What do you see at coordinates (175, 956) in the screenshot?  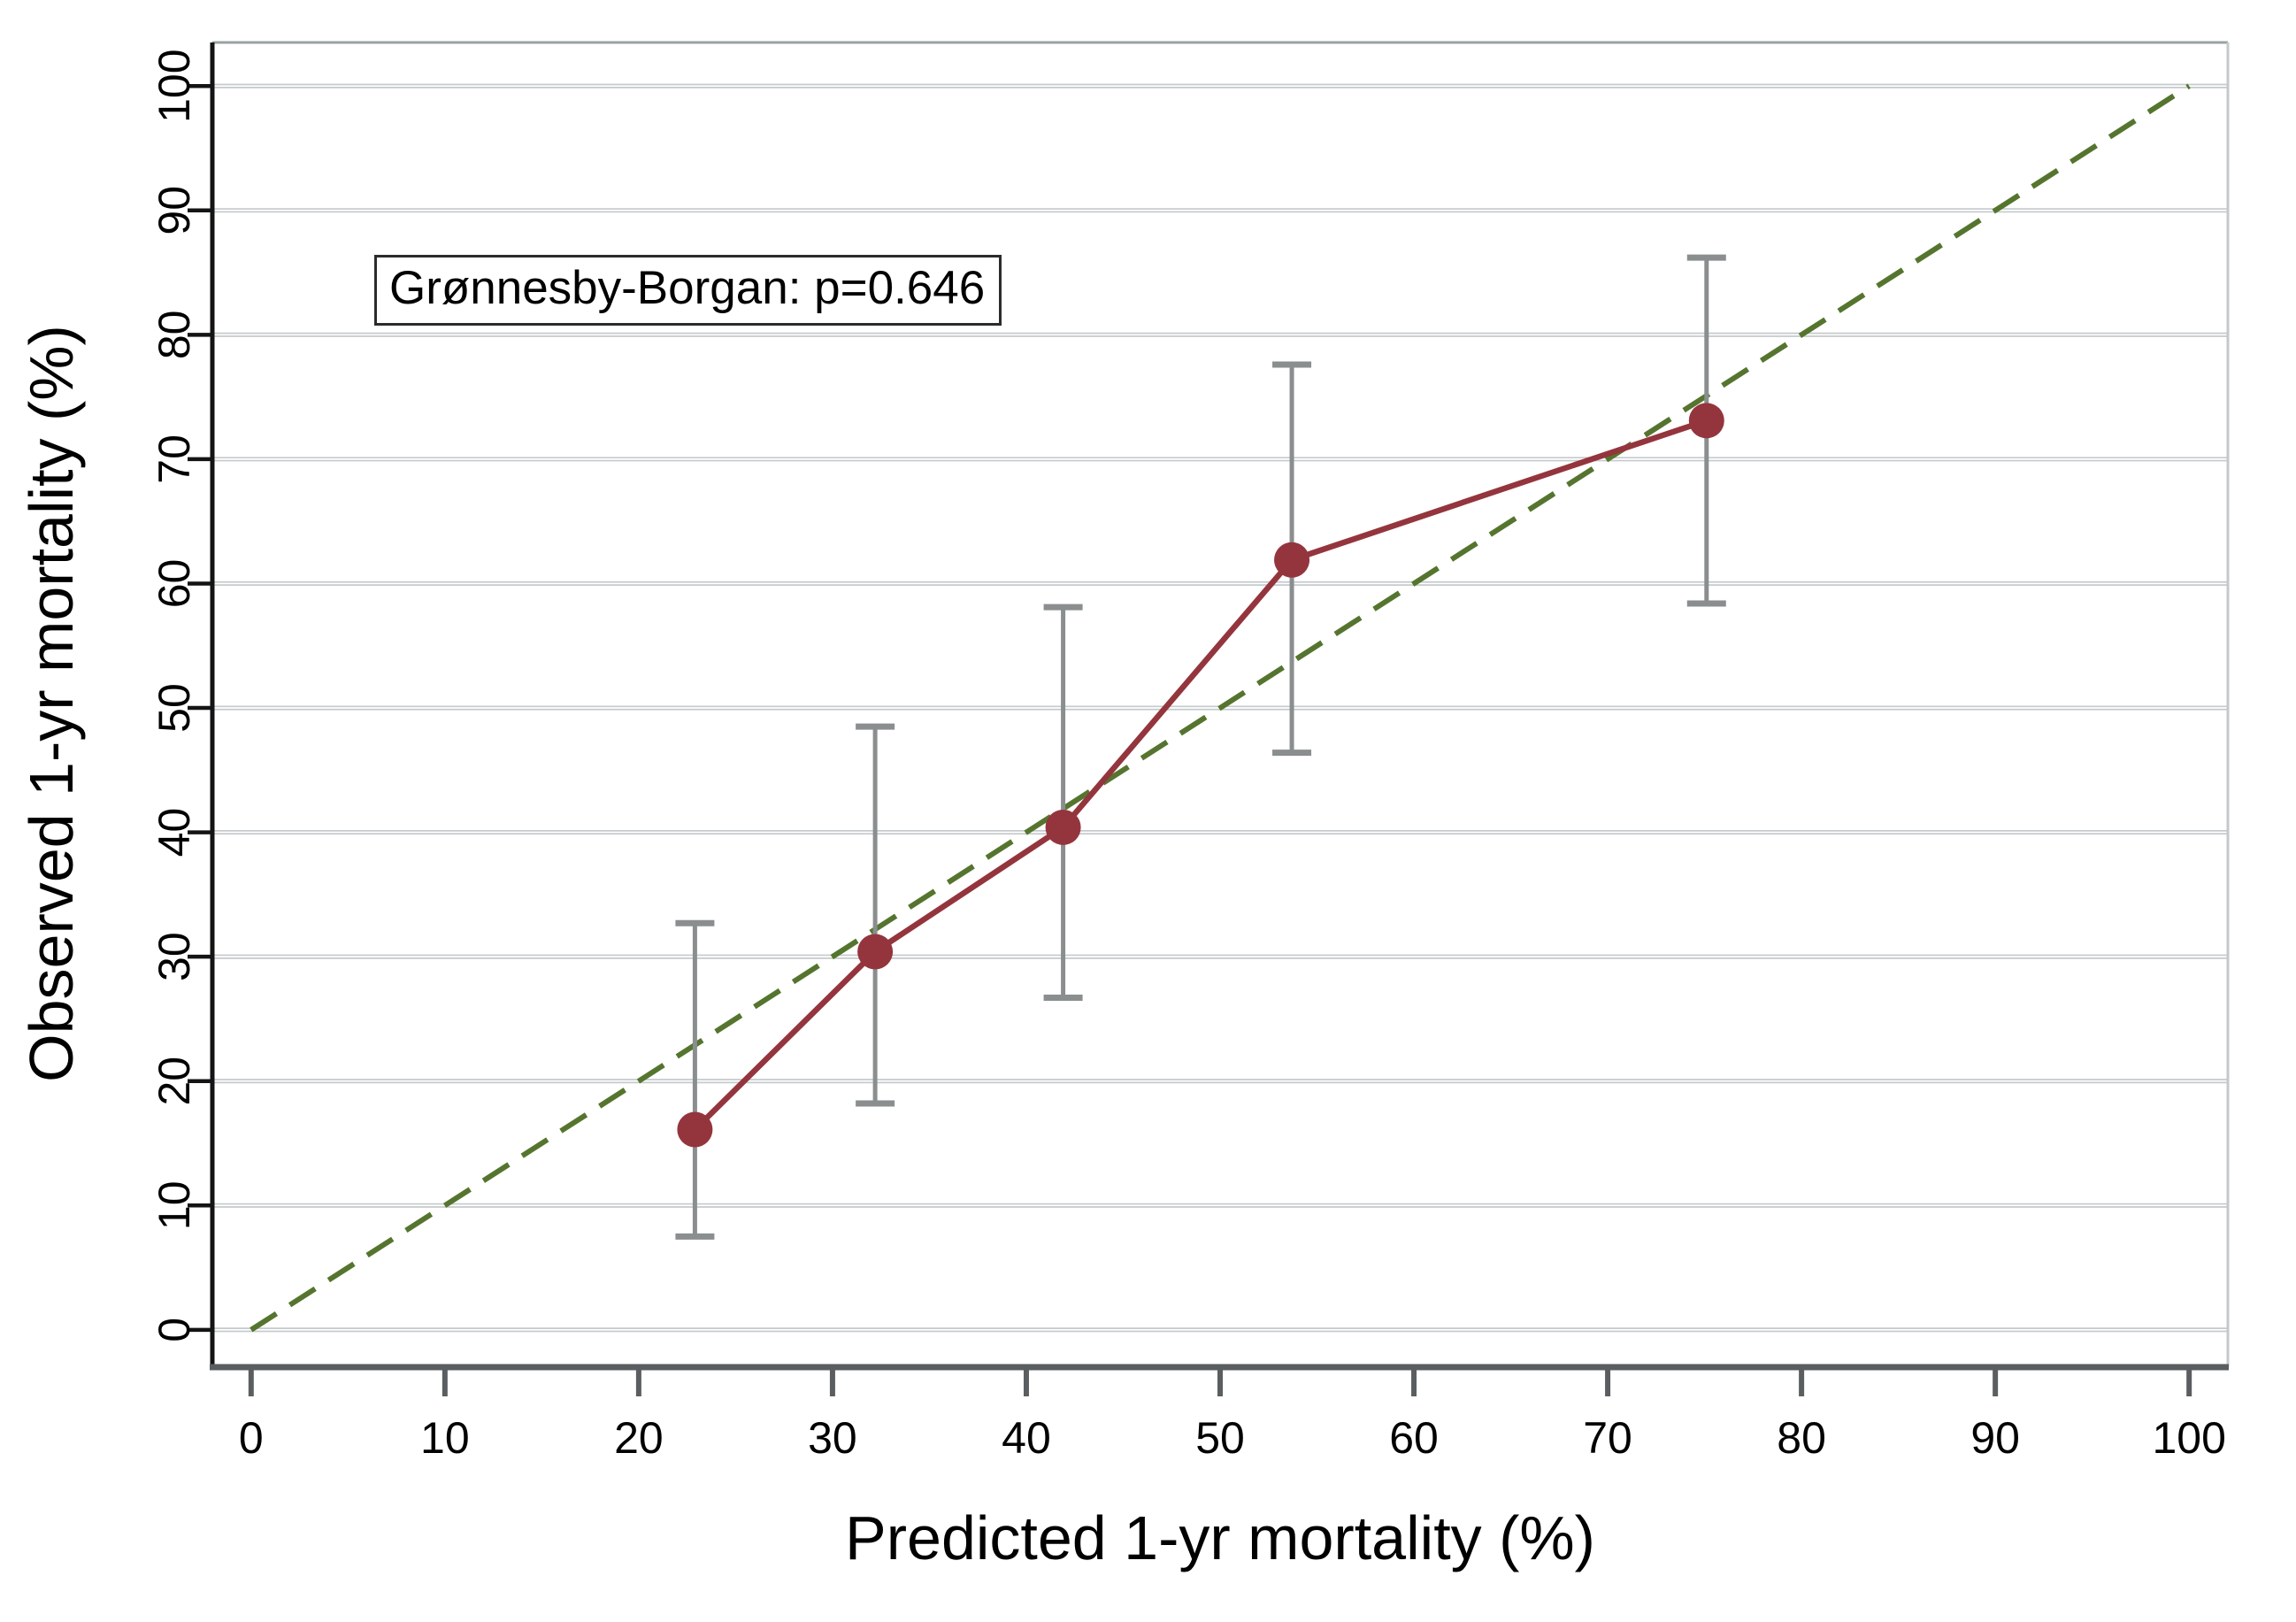 I see `y-tick-label: 30` at bounding box center [175, 956].